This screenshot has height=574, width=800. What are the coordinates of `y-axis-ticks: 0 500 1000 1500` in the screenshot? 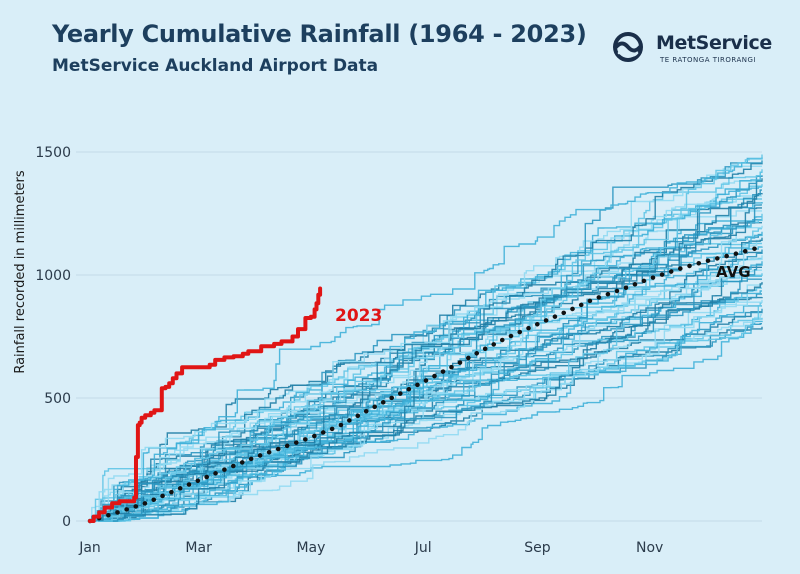 It's located at (53, 337).